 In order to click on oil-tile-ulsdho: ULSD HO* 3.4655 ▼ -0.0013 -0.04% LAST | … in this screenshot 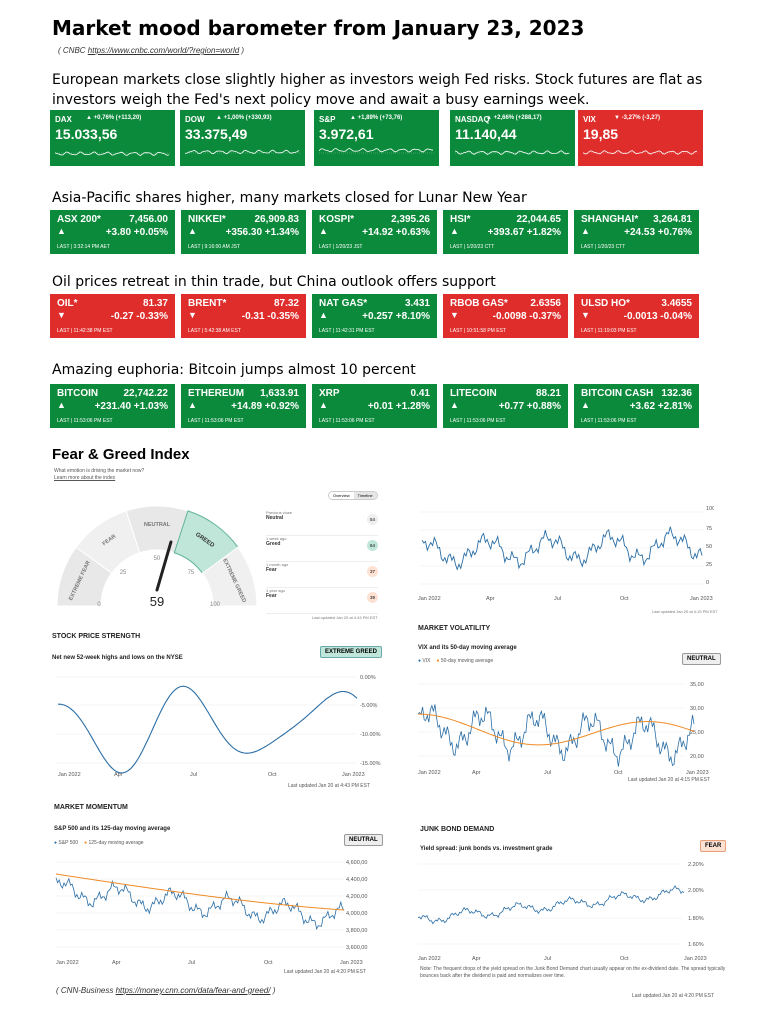, I will do `click(636, 316)`.